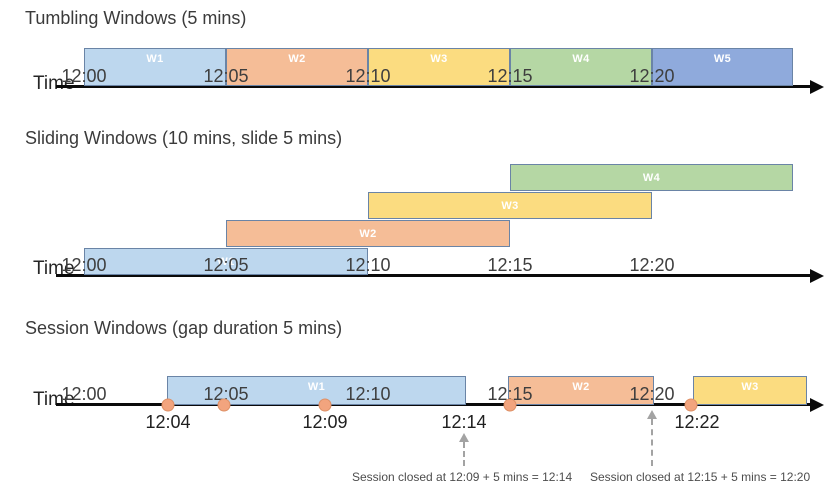 The image size is (829, 498). Describe the element at coordinates (464, 422) in the screenshot. I see `event-time-label: 12:14` at that location.